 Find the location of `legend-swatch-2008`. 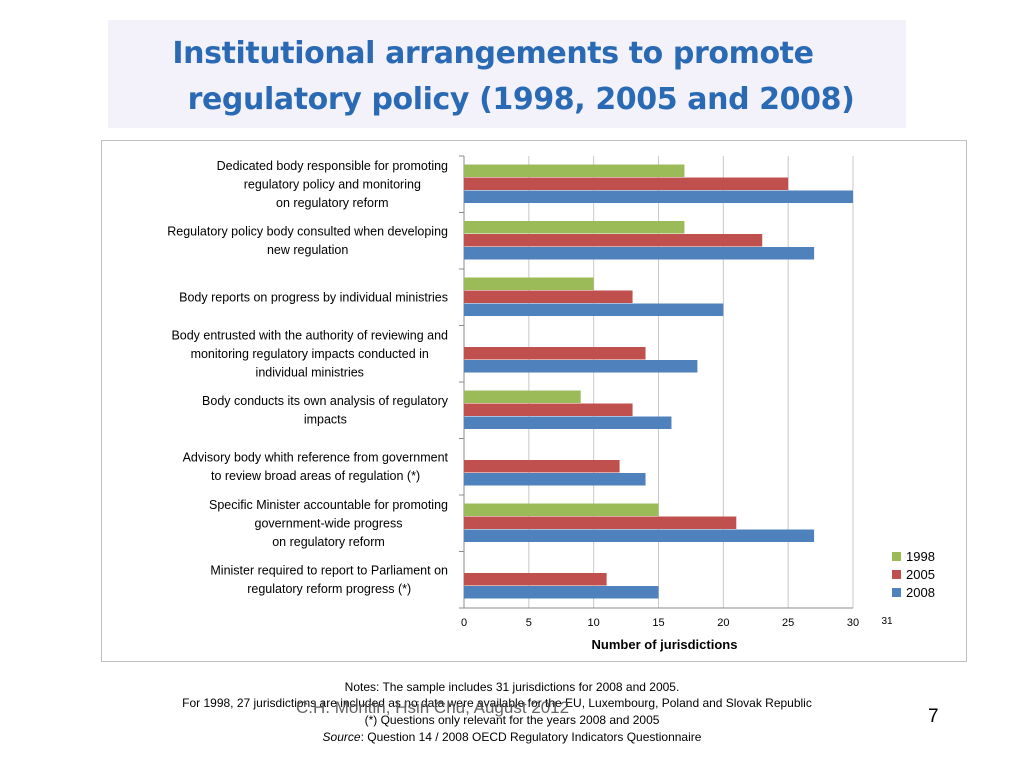

legend-swatch-2008 is located at coordinates (896, 592).